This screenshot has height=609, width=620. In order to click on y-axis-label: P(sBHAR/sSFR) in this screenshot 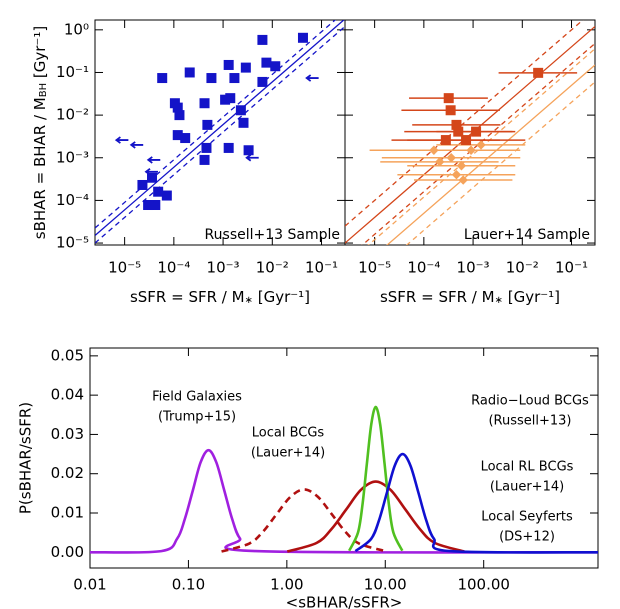, I will do `click(26, 458)`.